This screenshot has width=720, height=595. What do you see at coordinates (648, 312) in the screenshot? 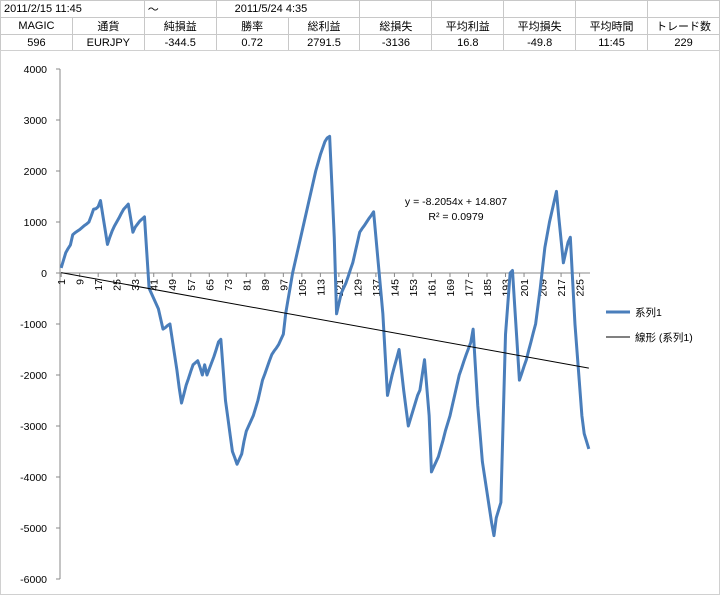
I see `legend-label: 系列1` at bounding box center [648, 312].